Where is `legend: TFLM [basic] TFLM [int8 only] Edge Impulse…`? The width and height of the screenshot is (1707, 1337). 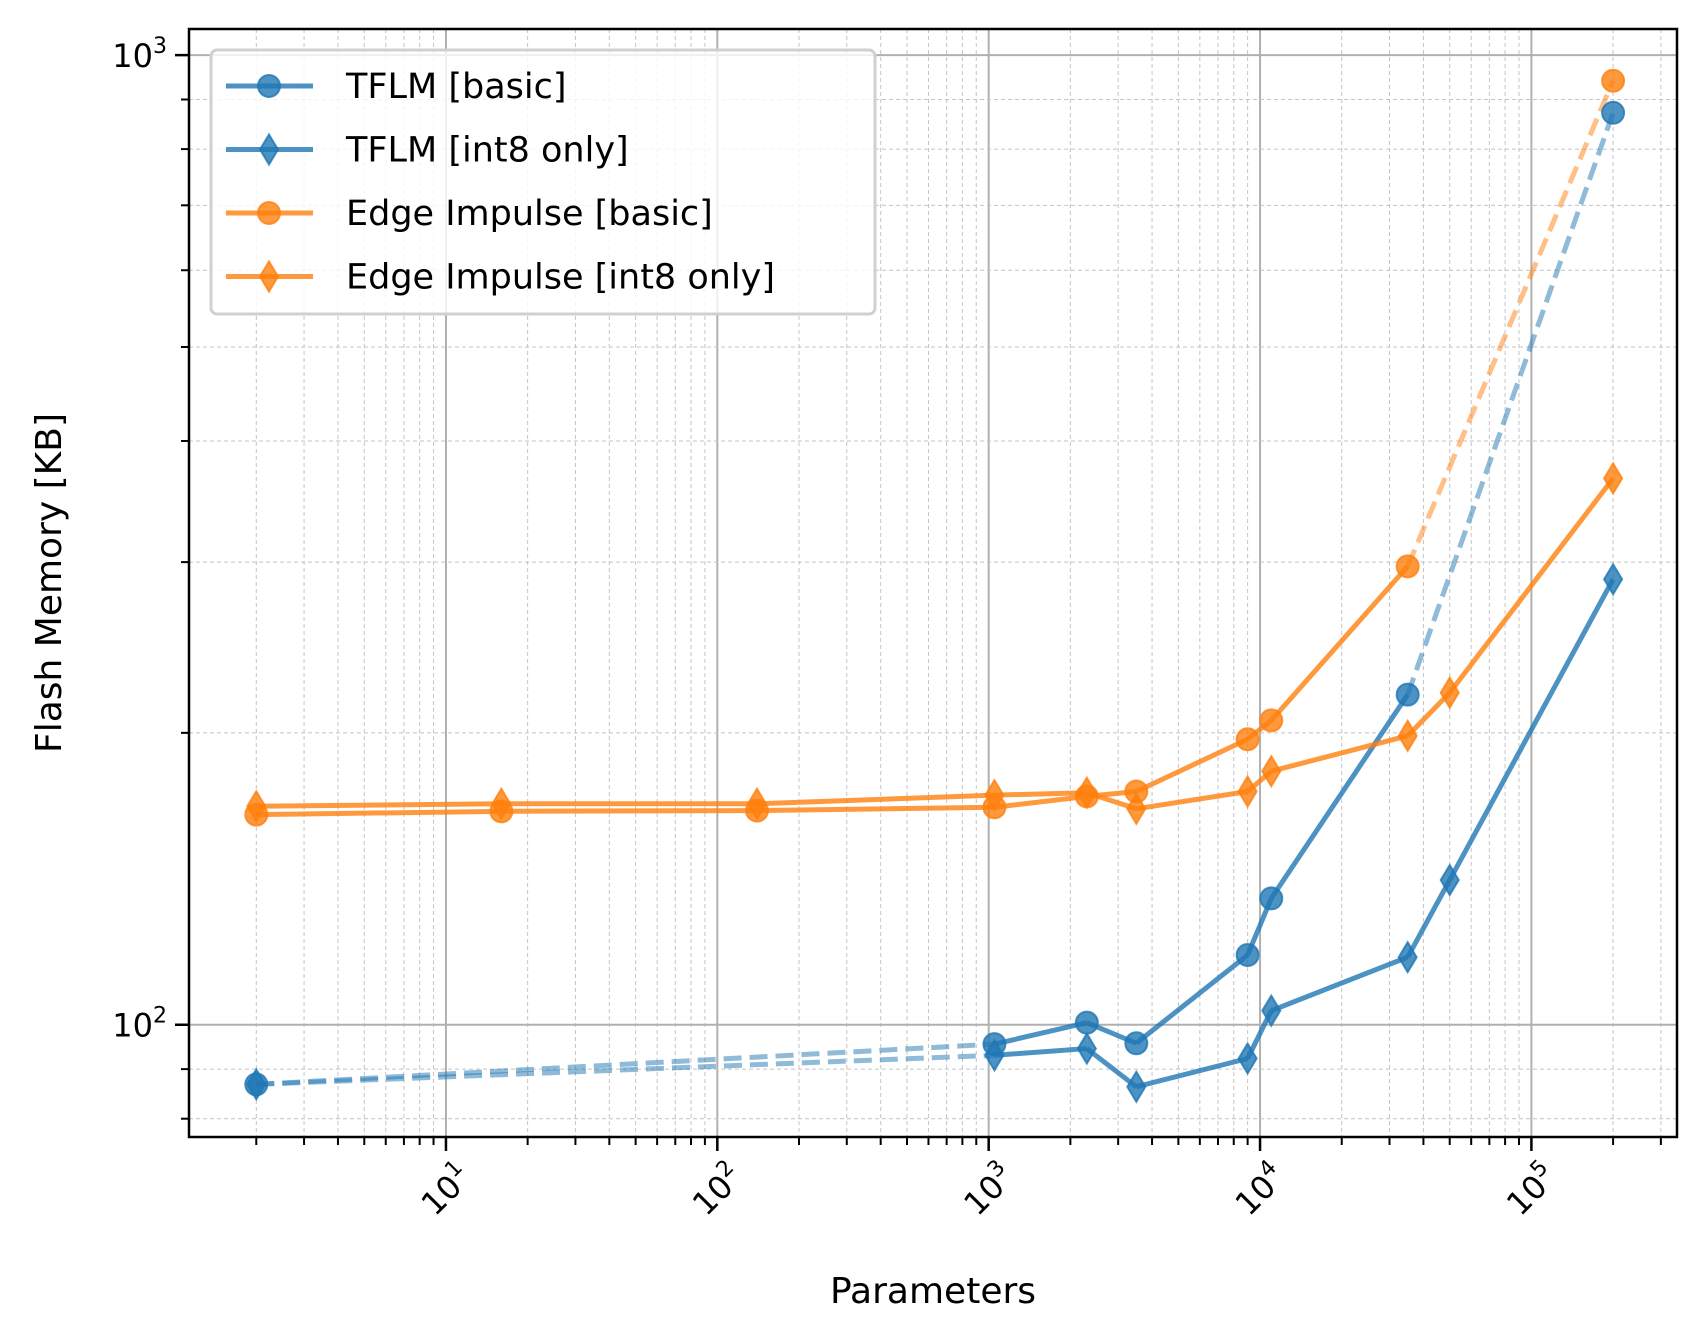
legend: TFLM [basic] TFLM [int8 only] Edge Impulse… is located at coordinates (543, 182).